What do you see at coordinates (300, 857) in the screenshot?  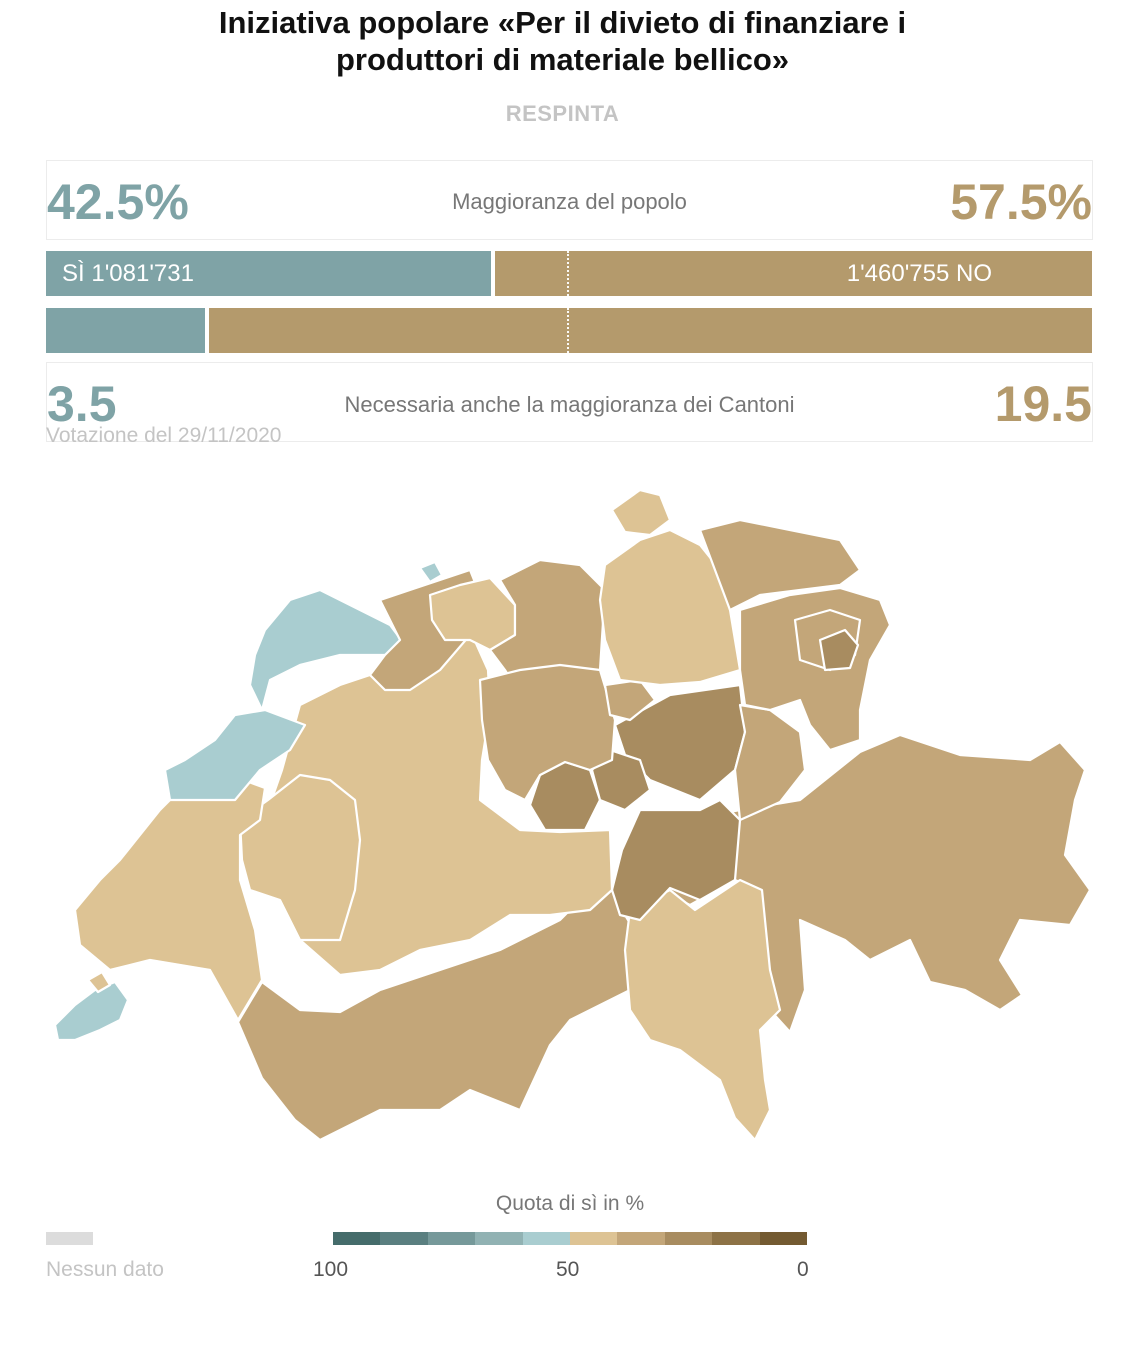 I see `region-fribourg` at bounding box center [300, 857].